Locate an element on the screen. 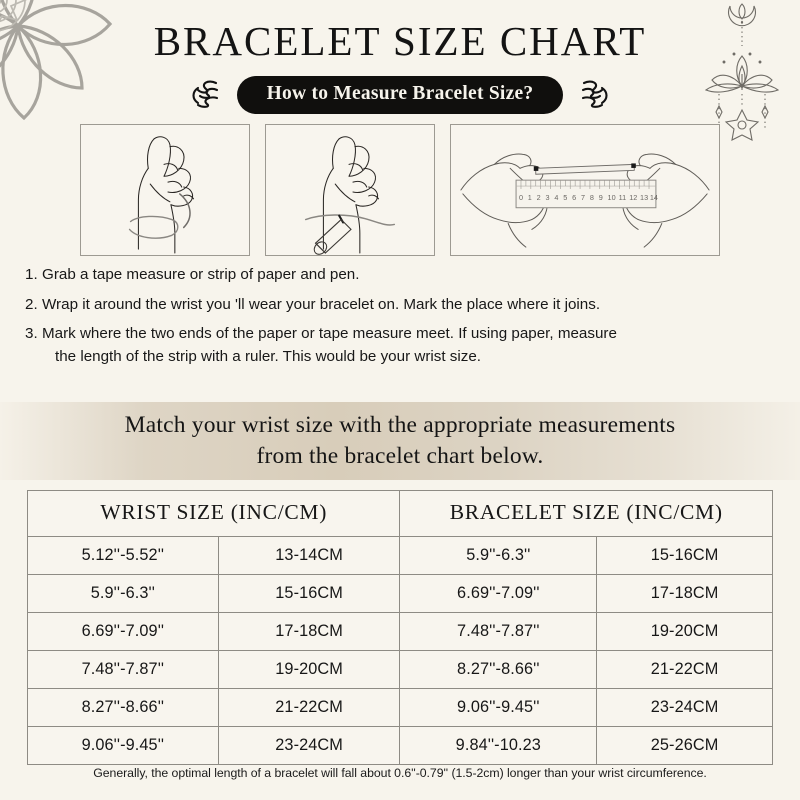 Image resolution: width=800 pixels, height=800 pixels. cell-bracelet-inch: 8.27''-8.66'' is located at coordinates (498, 669).